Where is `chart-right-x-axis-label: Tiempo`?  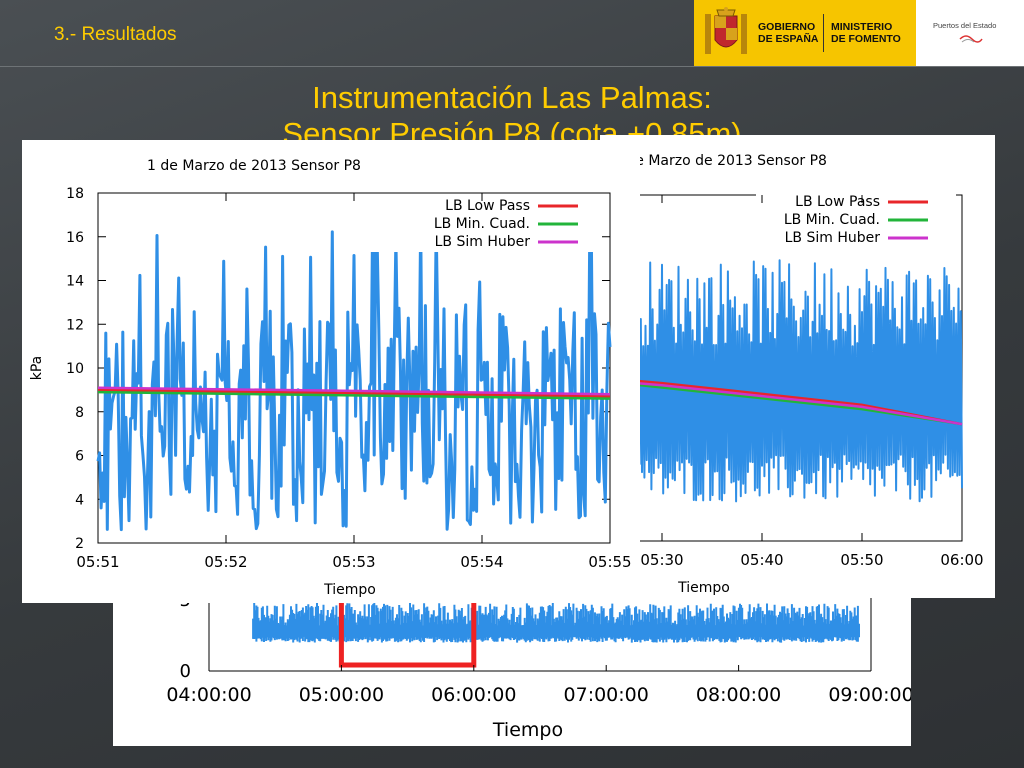
chart-right-x-axis-label: Tiempo is located at coordinates (703, 588).